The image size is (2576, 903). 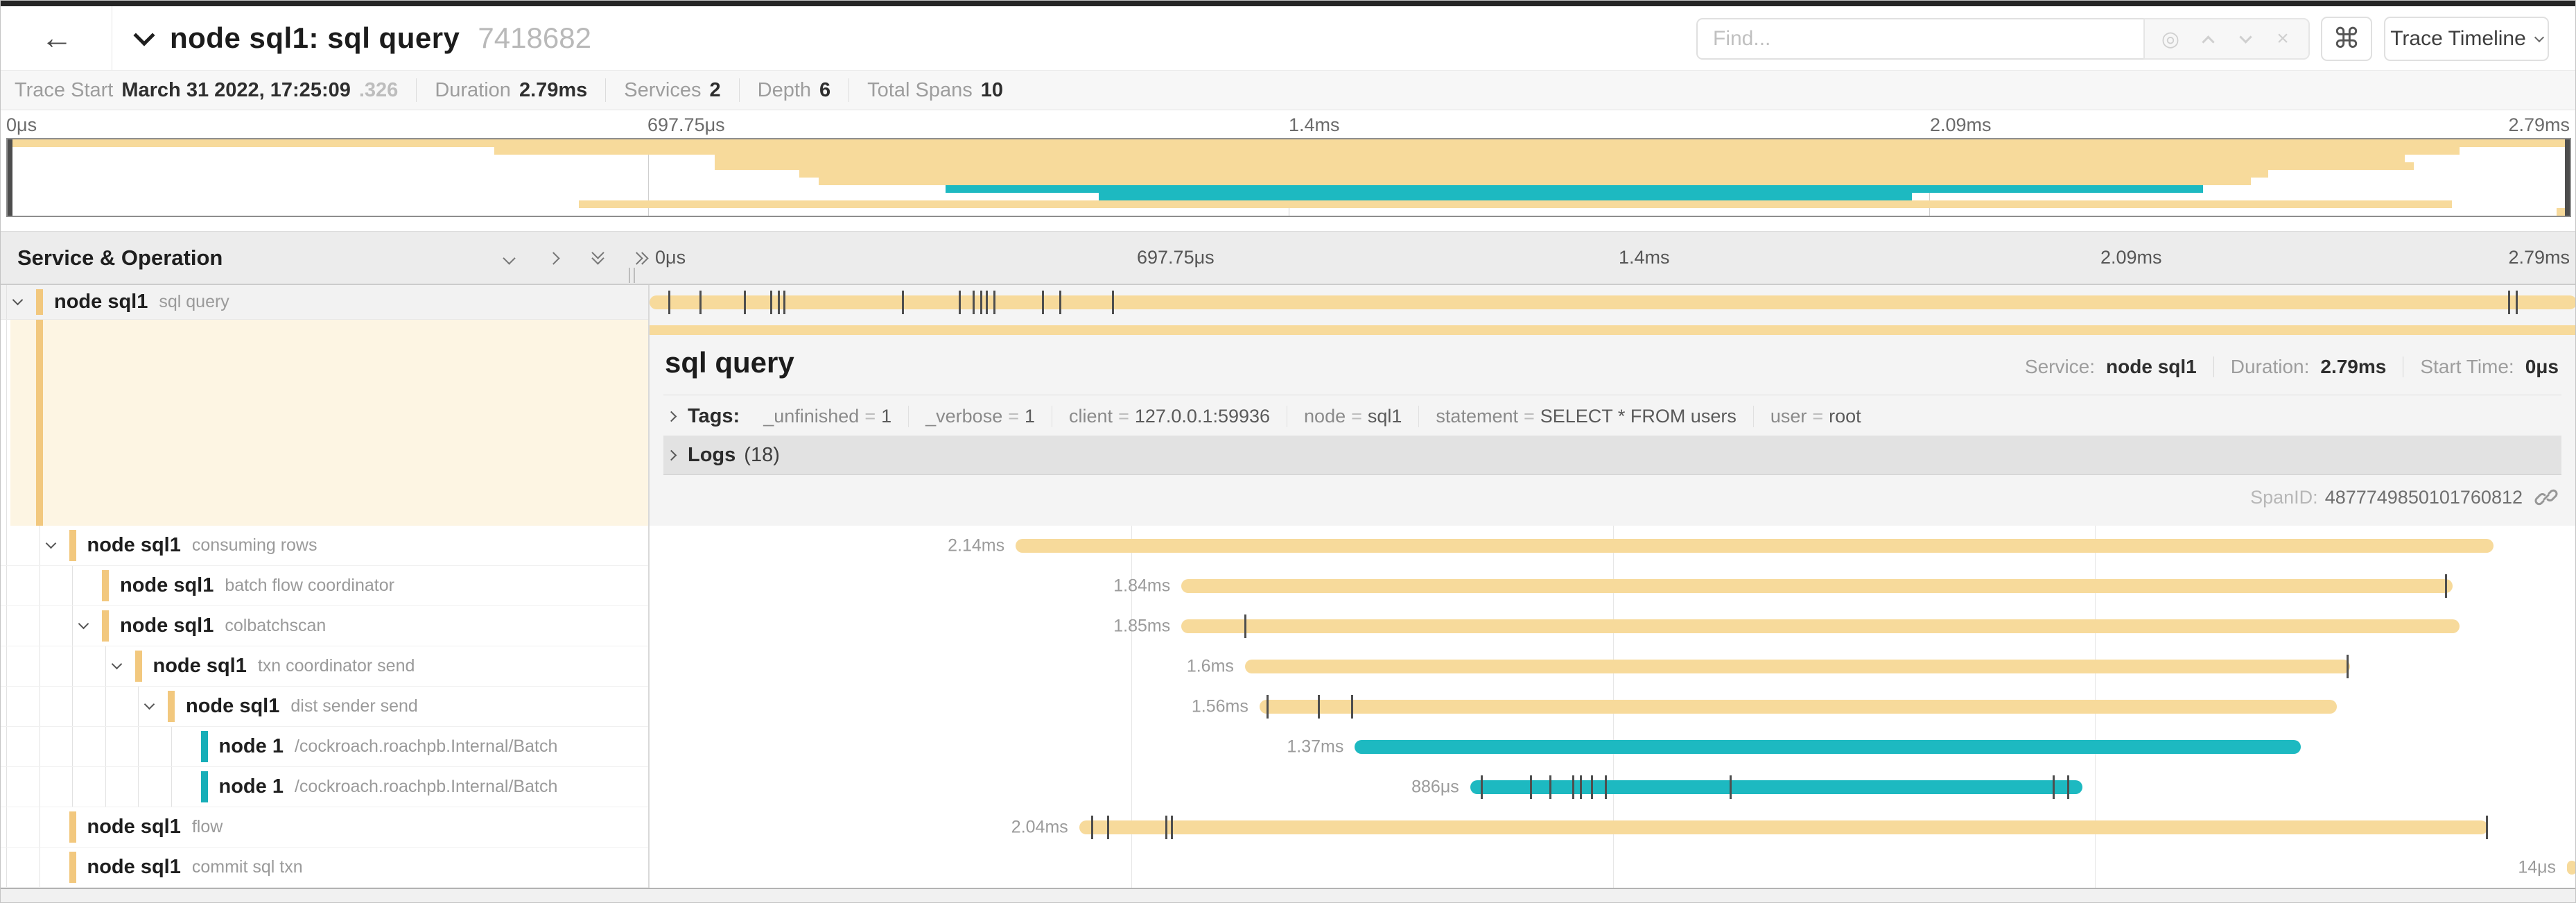 What do you see at coordinates (2170, 39) in the screenshot?
I see `locate-icon: ◎` at bounding box center [2170, 39].